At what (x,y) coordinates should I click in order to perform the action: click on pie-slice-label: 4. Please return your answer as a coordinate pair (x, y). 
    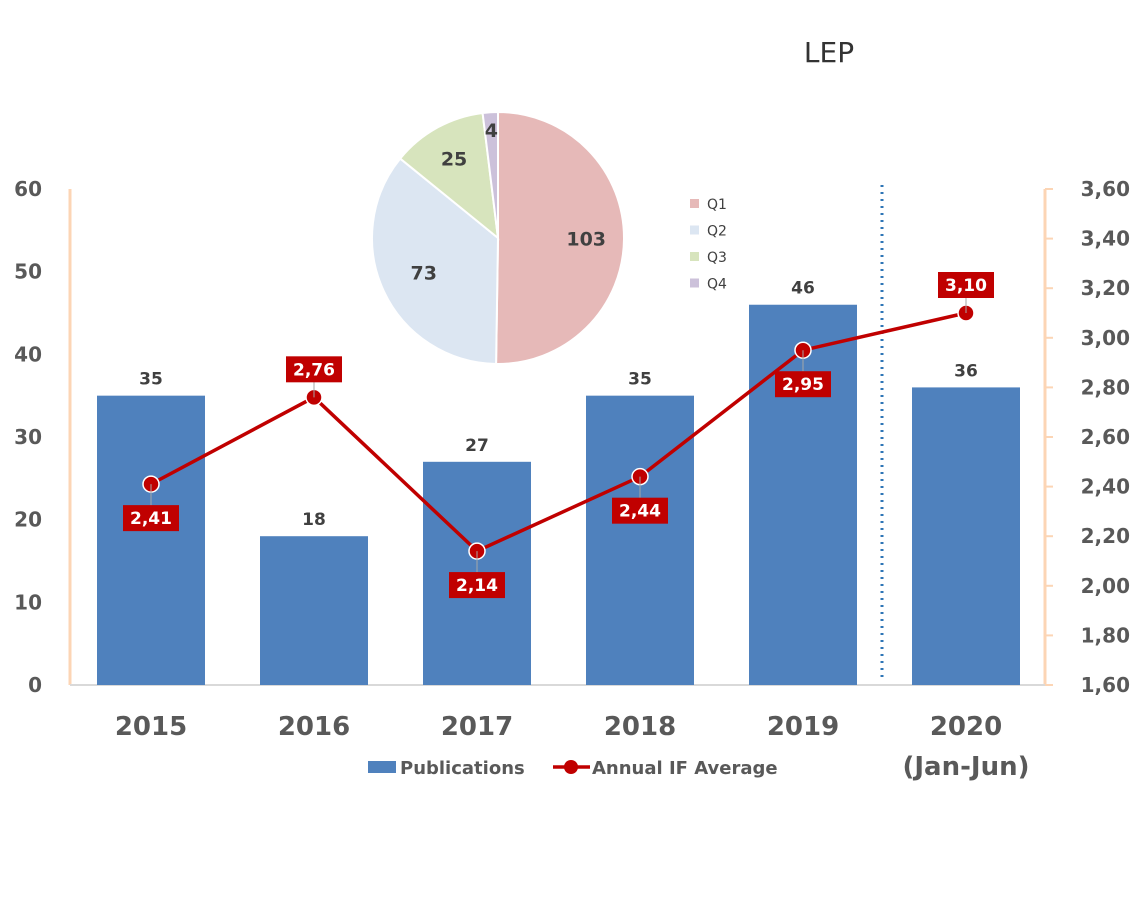
    Looking at the image, I should click on (491, 131).